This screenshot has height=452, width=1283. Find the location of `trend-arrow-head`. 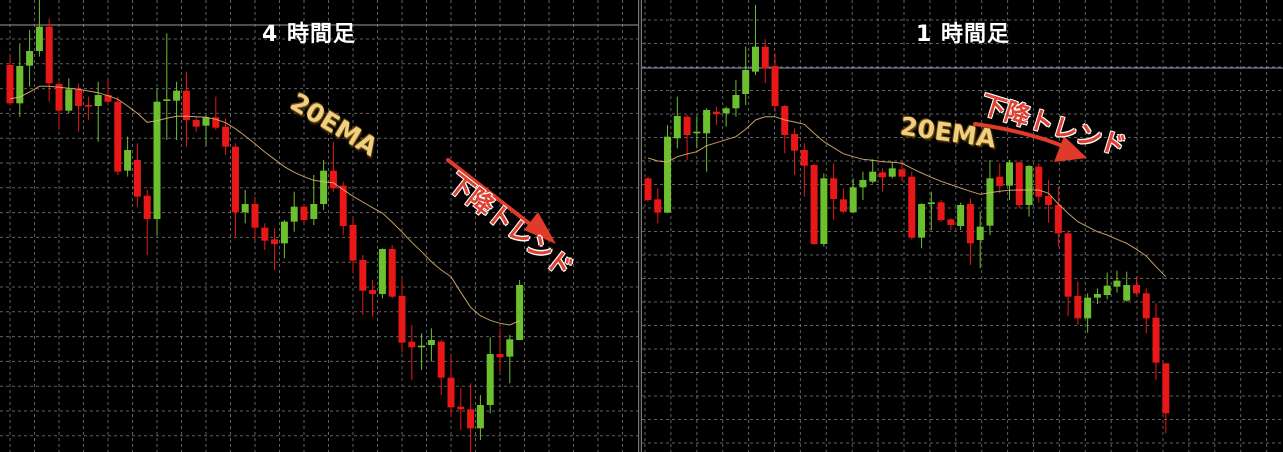

trend-arrow-head is located at coordinates (1070, 149).